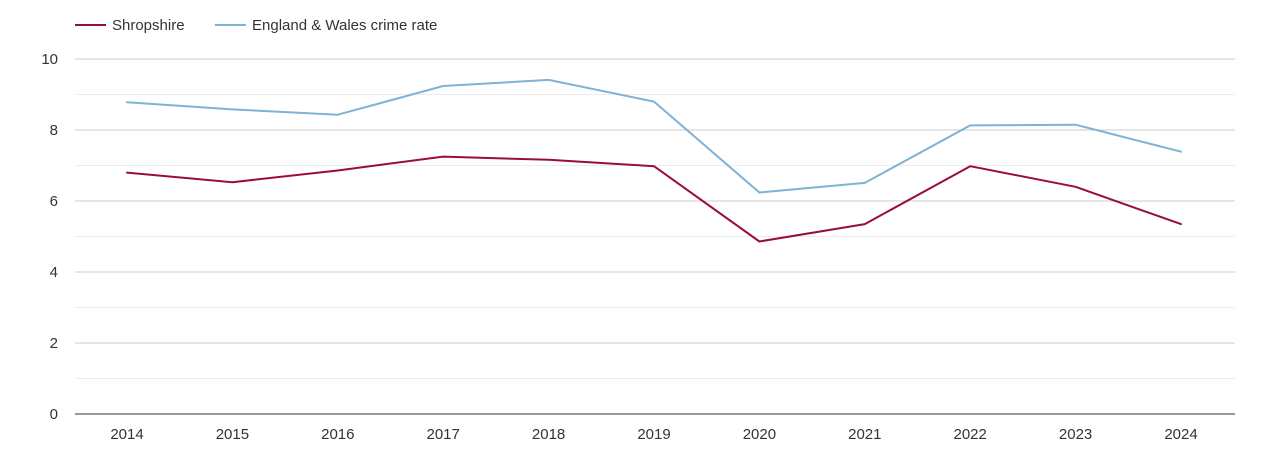 This screenshot has width=1270, height=450. What do you see at coordinates (54, 414) in the screenshot?
I see `y-tick-label: 0` at bounding box center [54, 414].